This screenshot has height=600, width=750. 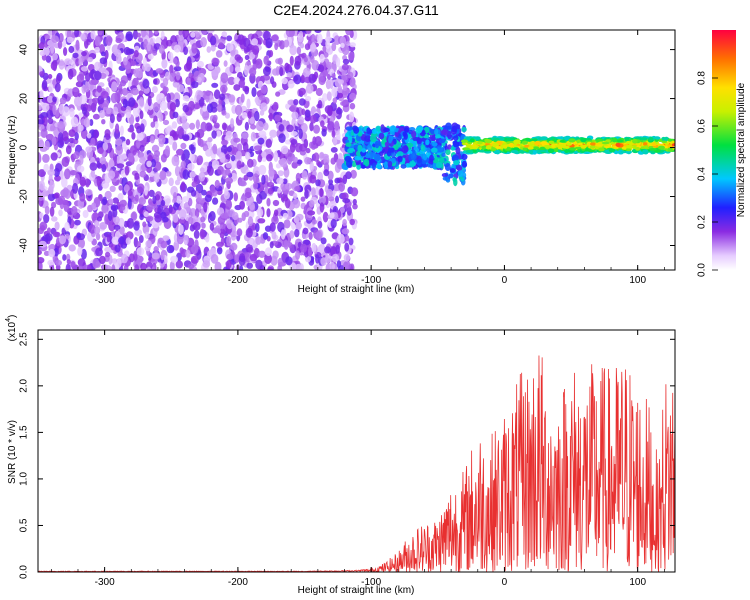 What do you see at coordinates (505, 582) in the screenshot?
I see `x-tick-label: 0` at bounding box center [505, 582].